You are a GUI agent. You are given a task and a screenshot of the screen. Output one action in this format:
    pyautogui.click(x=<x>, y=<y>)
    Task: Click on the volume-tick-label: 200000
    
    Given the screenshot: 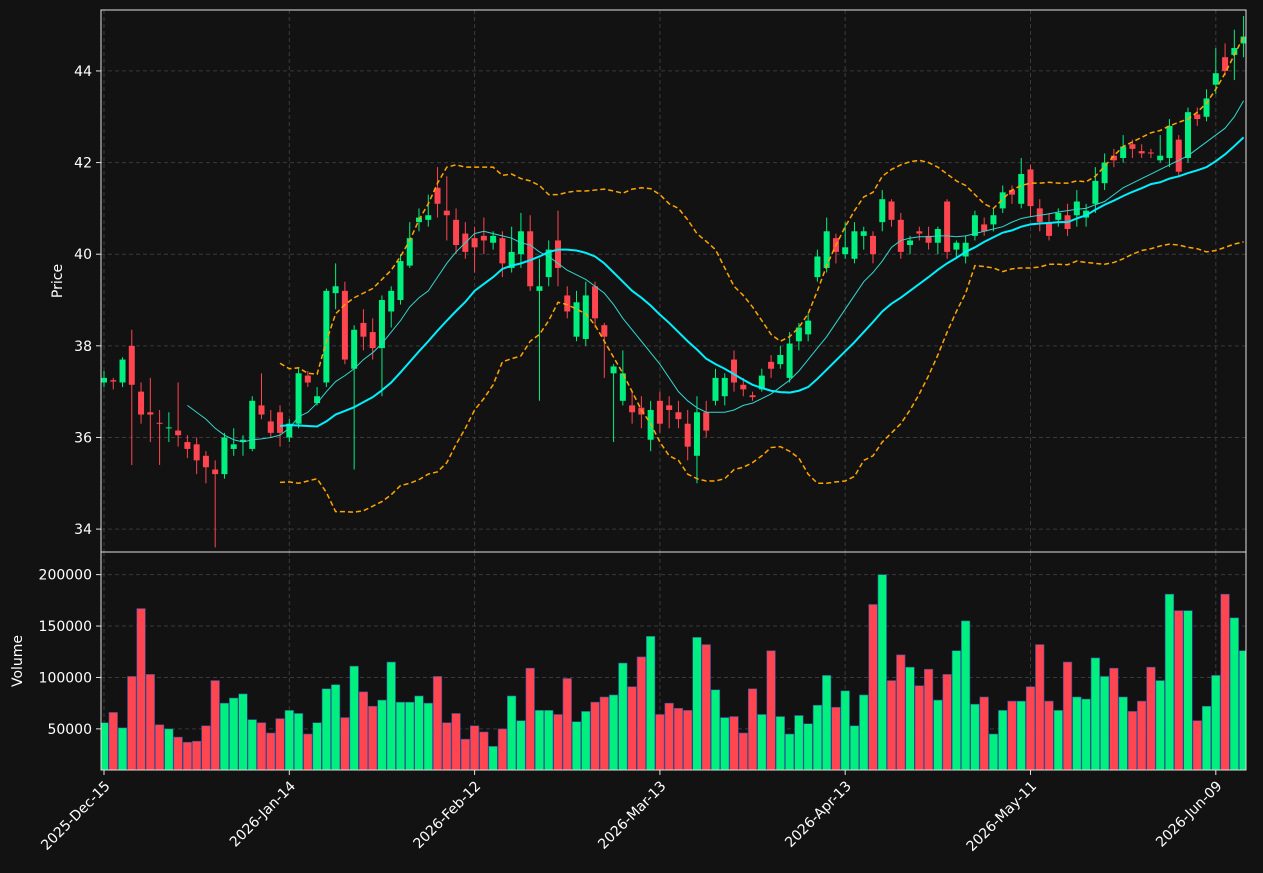 What is the action you would take?
    pyautogui.click(x=65, y=576)
    